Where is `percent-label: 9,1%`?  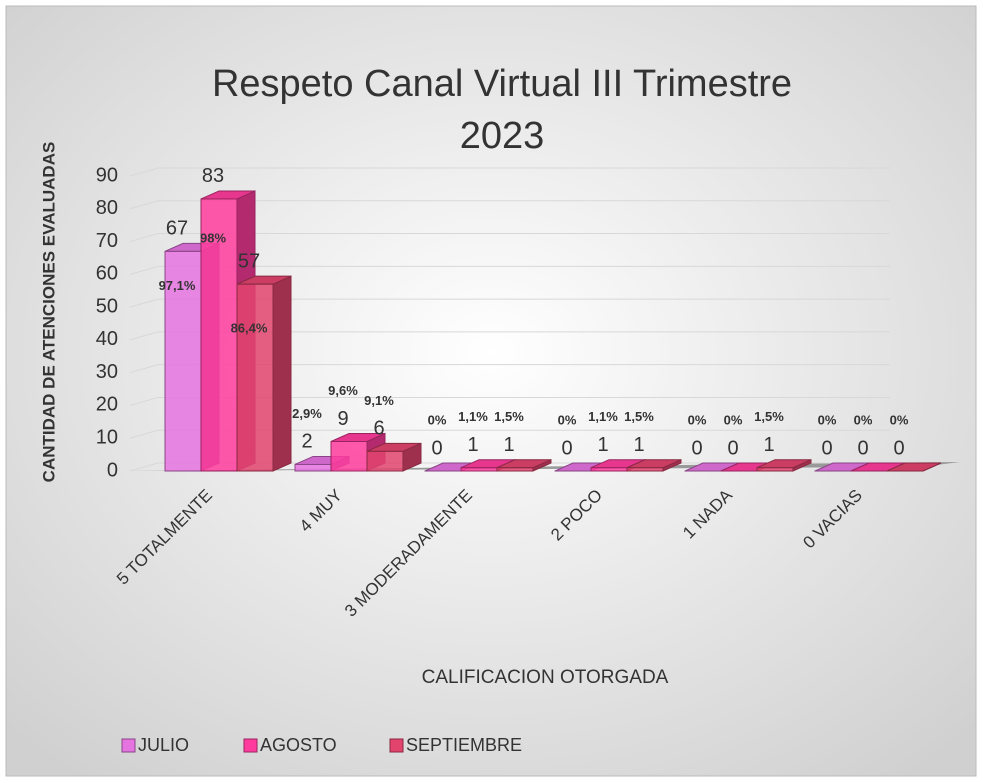
percent-label: 9,1% is located at coordinates (379, 400).